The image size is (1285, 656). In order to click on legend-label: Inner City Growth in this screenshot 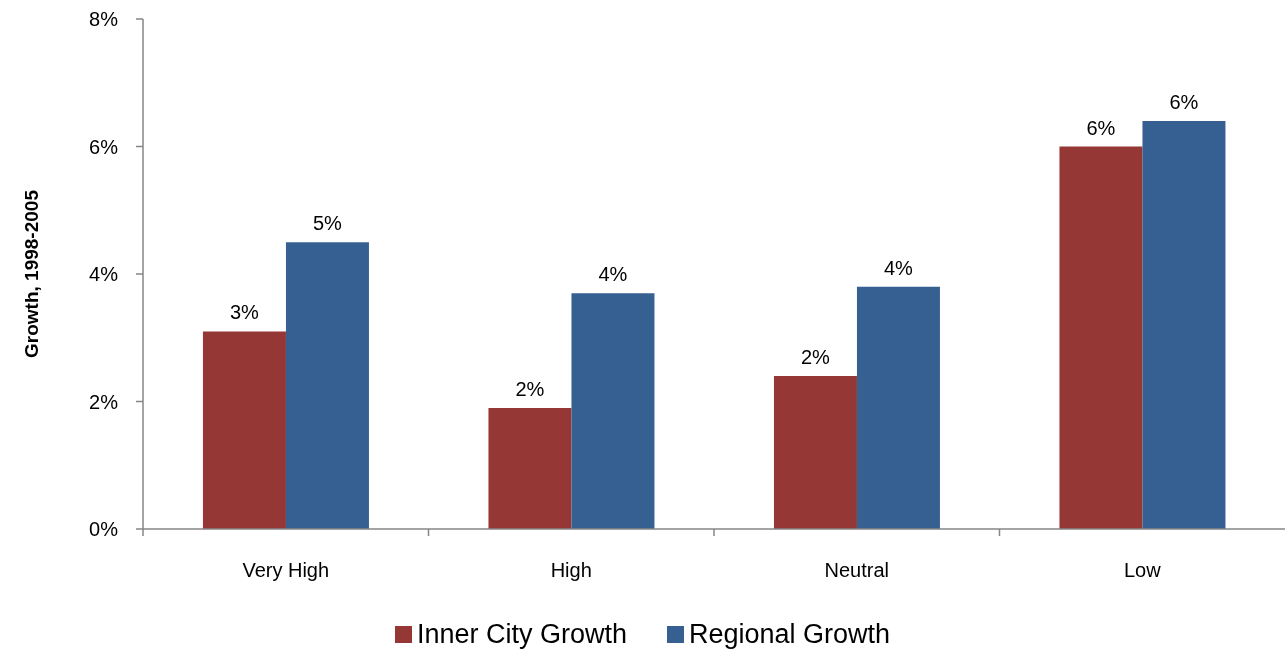, I will do `click(521, 633)`.